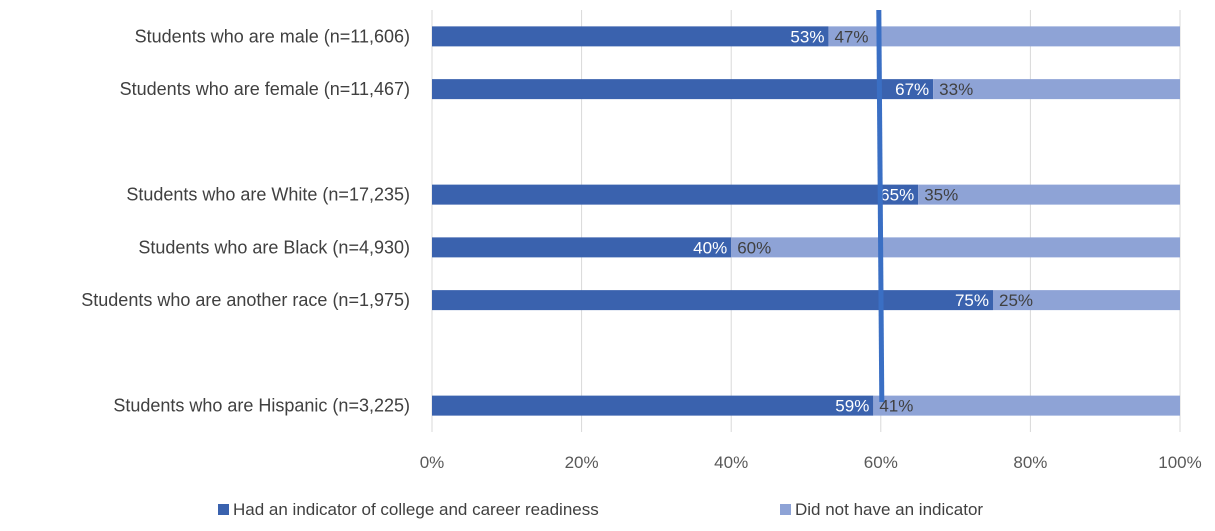 Image resolution: width=1215 pixels, height=531 pixels. What do you see at coordinates (912, 89) in the screenshot?
I see `value-label-had-indicator: 67%` at bounding box center [912, 89].